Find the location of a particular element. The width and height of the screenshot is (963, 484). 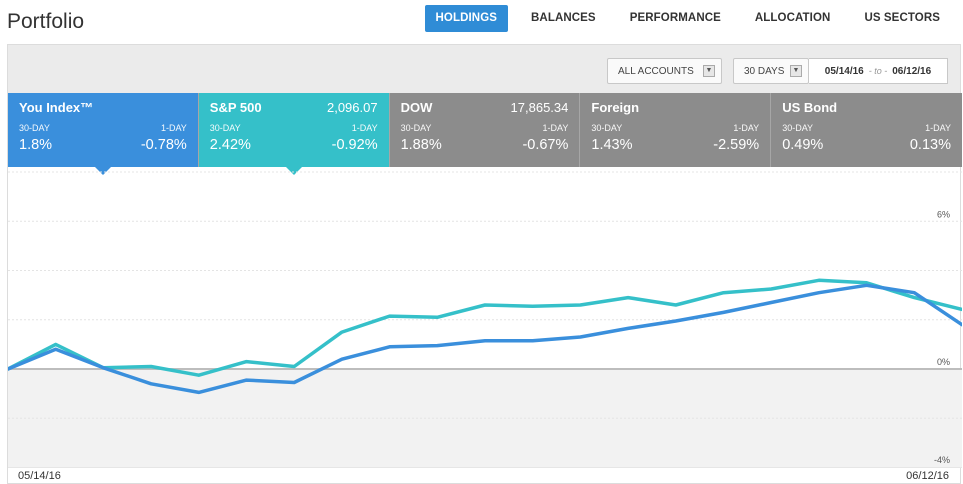

accounts-select: ALL ACCOUNTS ▼ is located at coordinates (664, 71).